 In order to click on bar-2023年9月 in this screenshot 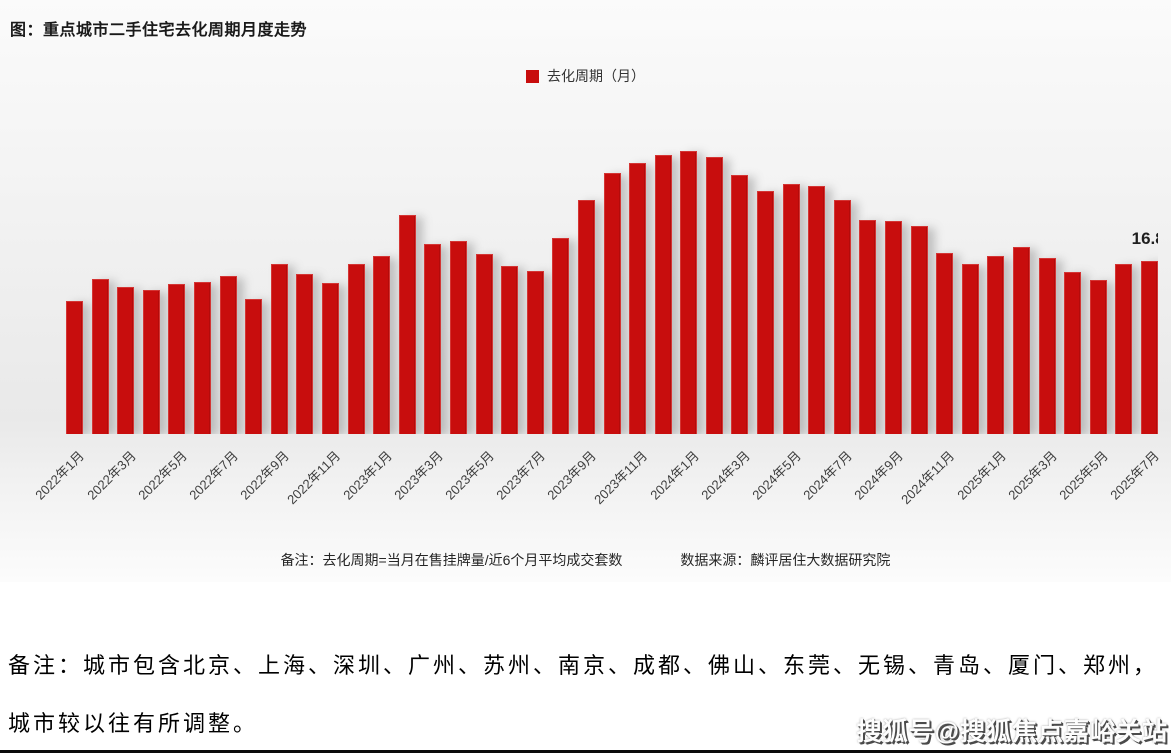, I will do `click(586, 316)`.